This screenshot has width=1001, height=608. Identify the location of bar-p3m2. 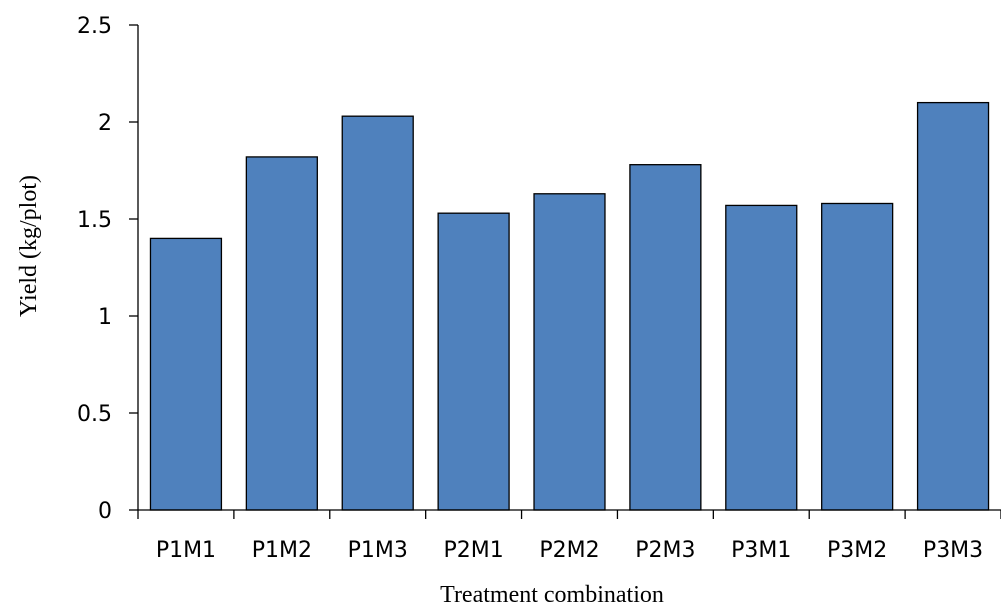
(857, 356).